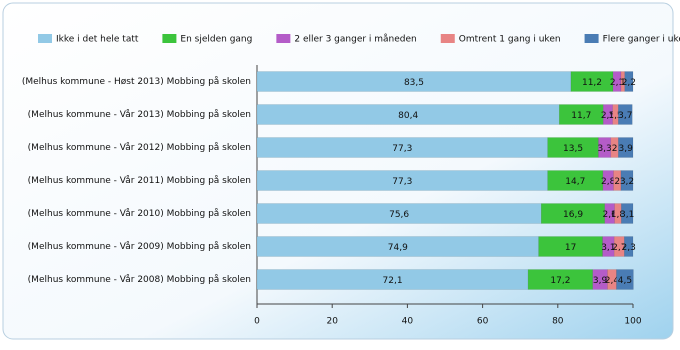 The image size is (680, 350). What do you see at coordinates (483, 322) in the screenshot?
I see `x-tick-label: 60` at bounding box center [483, 322].